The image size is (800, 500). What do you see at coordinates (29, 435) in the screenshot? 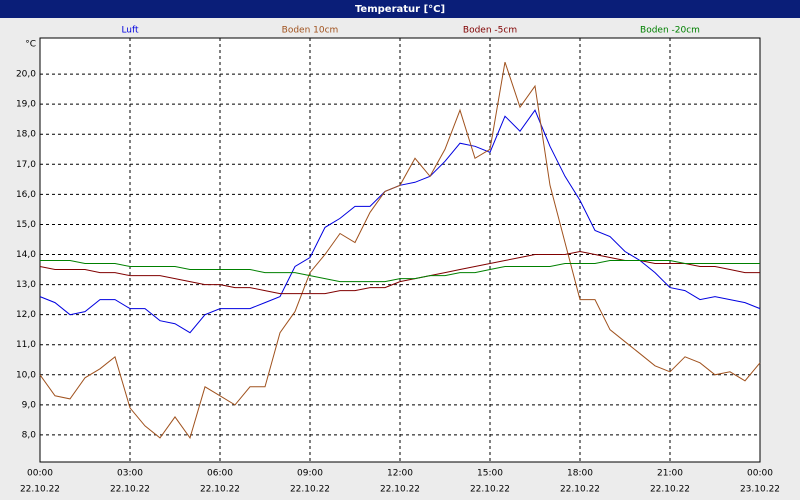
I see `y-tick-label: 8,0` at bounding box center [29, 435].